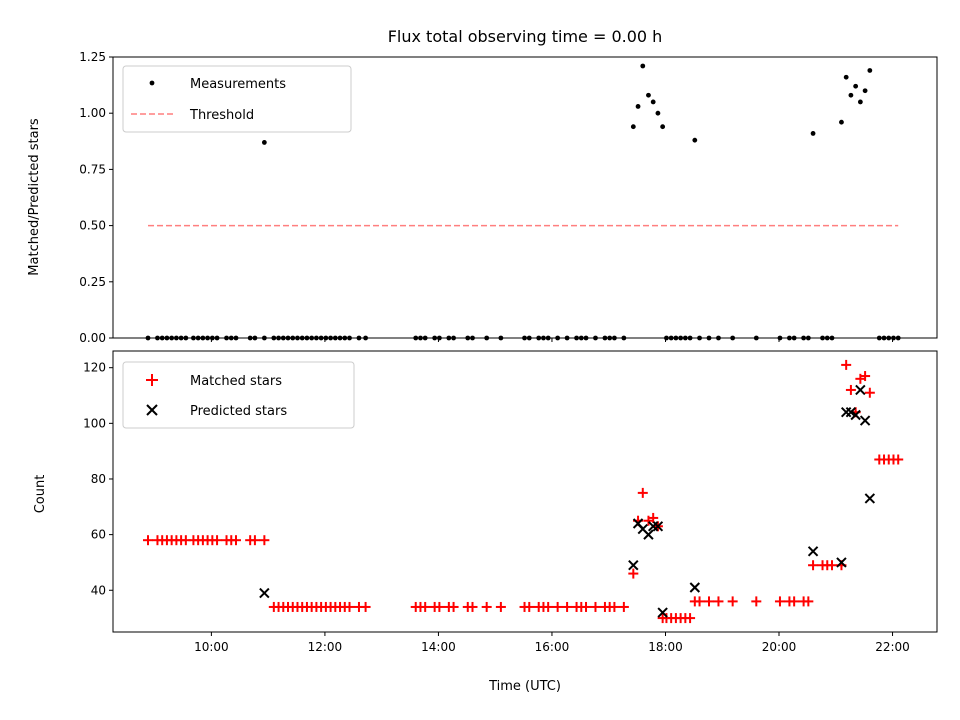 Image resolution: width=960 pixels, height=720 pixels. Describe the element at coordinates (92, 169) in the screenshot. I see `y-tick-label-ratio: 0.75` at that location.